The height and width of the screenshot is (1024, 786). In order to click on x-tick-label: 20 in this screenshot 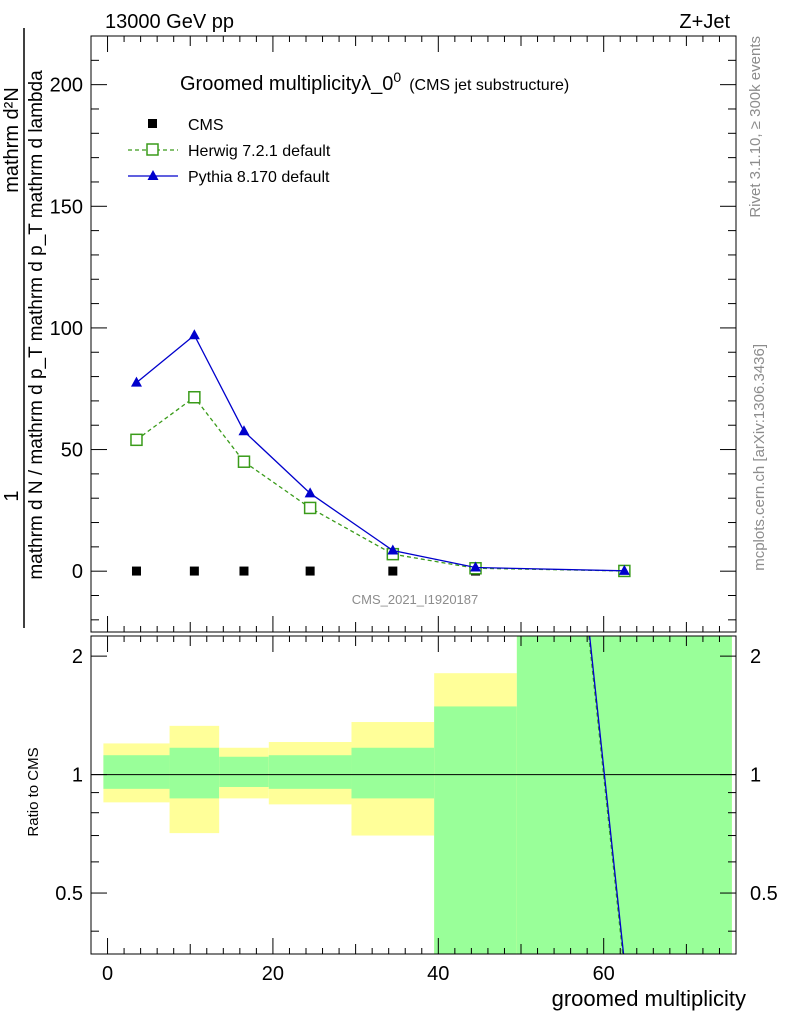, I will do `click(273, 974)`.